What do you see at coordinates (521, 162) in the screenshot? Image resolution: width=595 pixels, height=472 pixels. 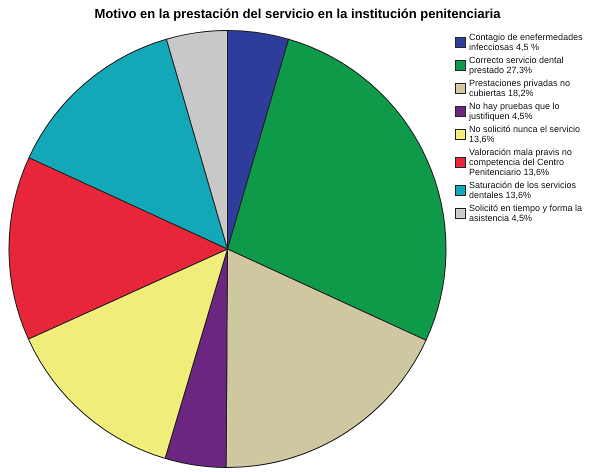 I see `legend-label: Valoración mala pravis no competencia del Centro Penitenciario 13,6%` at bounding box center [521, 162].